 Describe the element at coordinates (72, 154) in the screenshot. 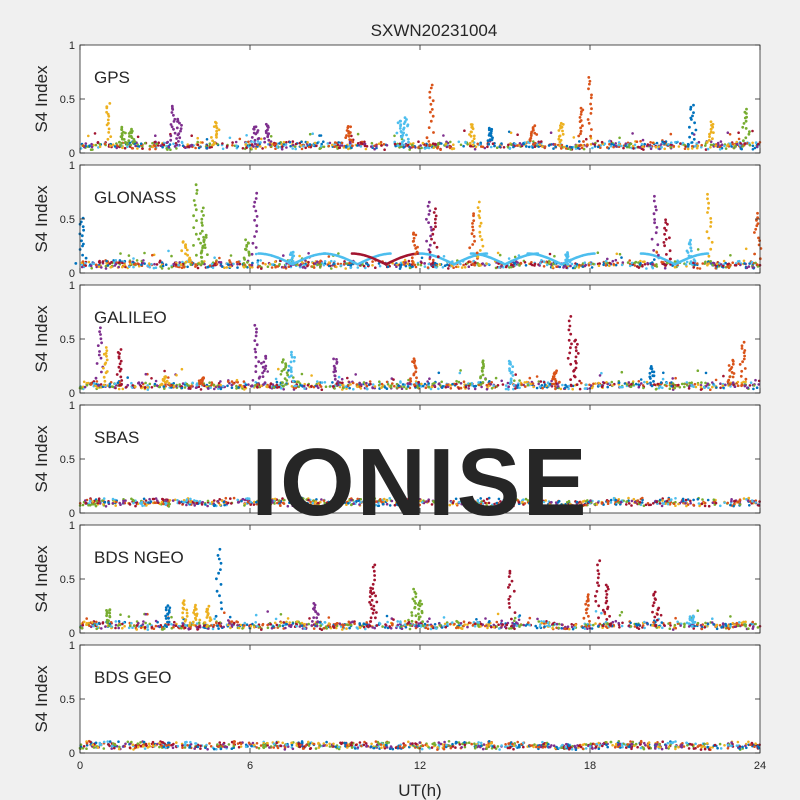

I see `y-tick-label: 0` at that location.